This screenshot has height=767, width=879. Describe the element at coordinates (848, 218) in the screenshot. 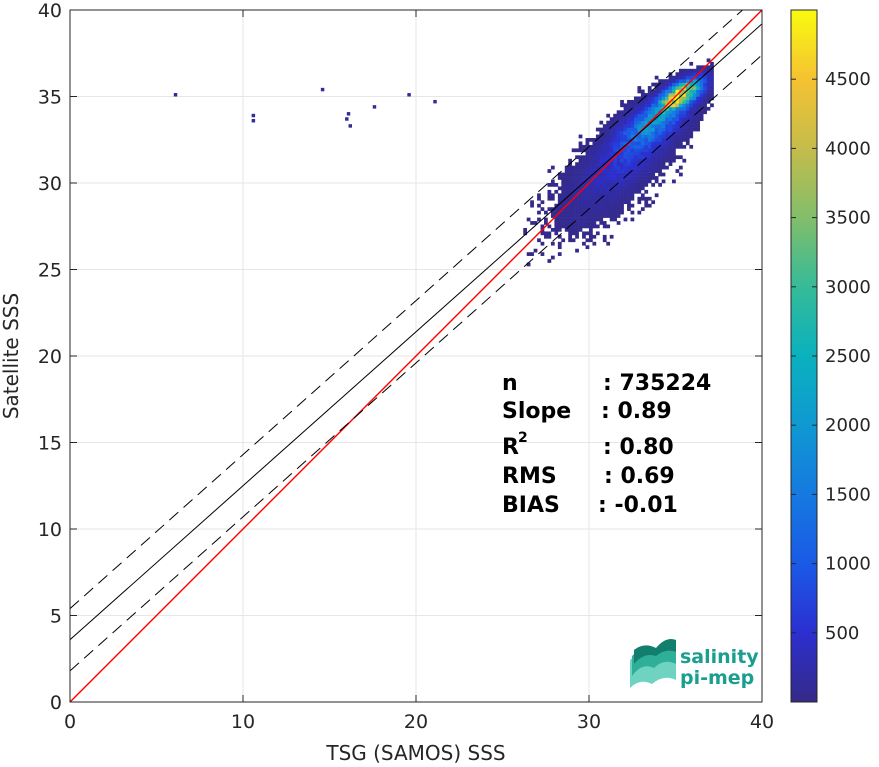

I see `colorbar-tick-label: 3500` at that location.